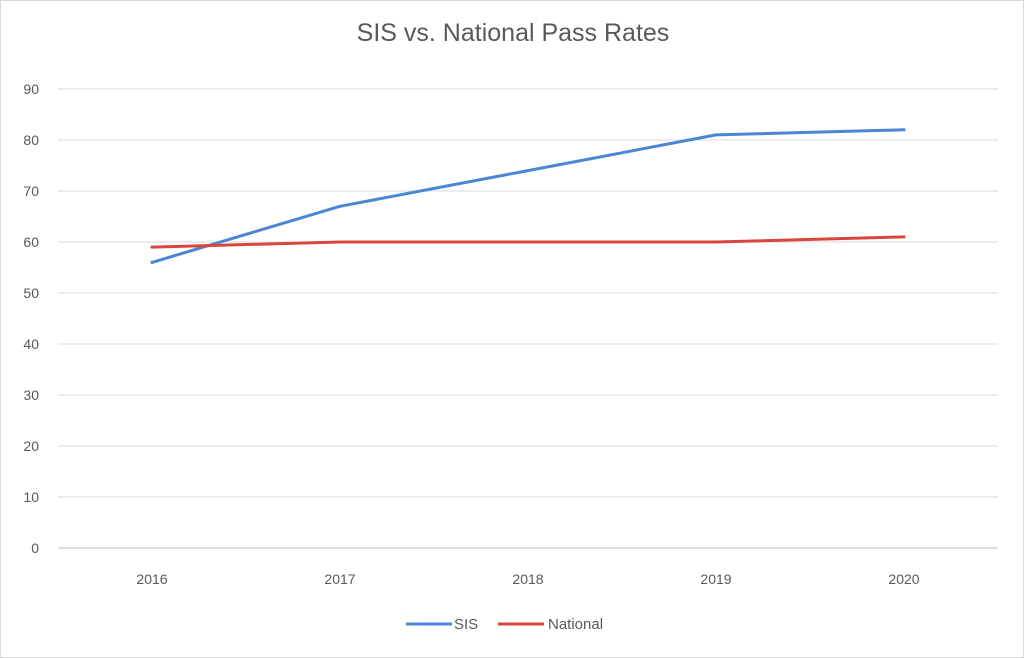 This screenshot has height=658, width=1024. What do you see at coordinates (527, 579) in the screenshot?
I see `x-tick-label: 2018` at bounding box center [527, 579].